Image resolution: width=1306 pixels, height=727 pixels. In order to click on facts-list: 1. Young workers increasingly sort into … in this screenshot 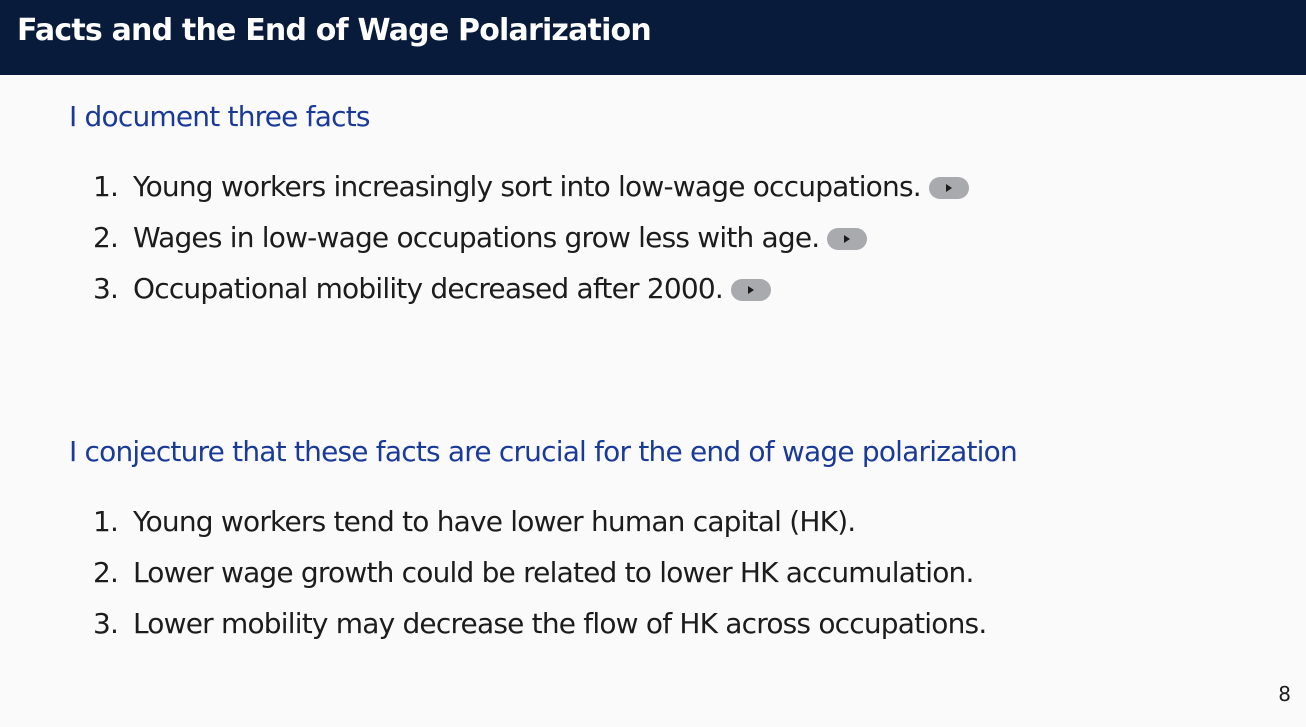, I will do `click(531, 237)`.